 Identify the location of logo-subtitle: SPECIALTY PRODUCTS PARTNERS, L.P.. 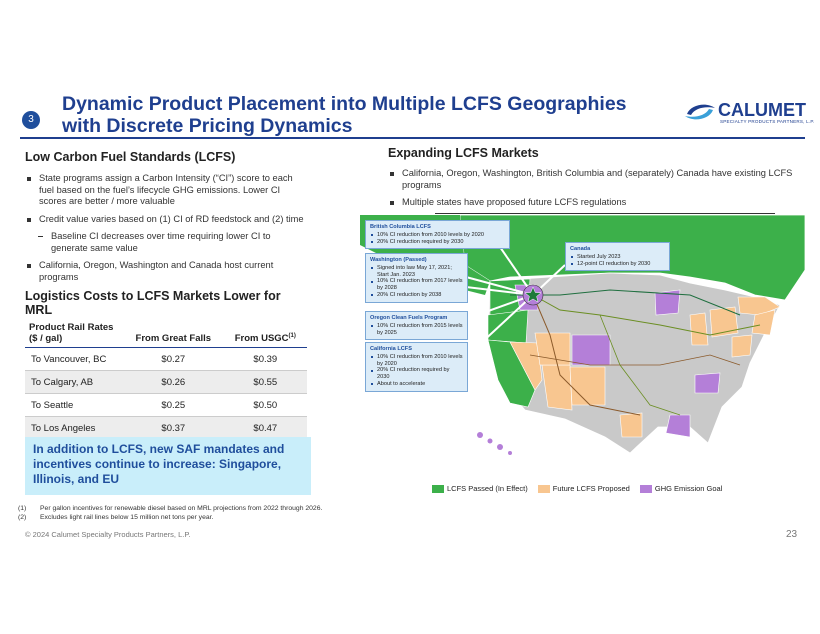
(767, 121).